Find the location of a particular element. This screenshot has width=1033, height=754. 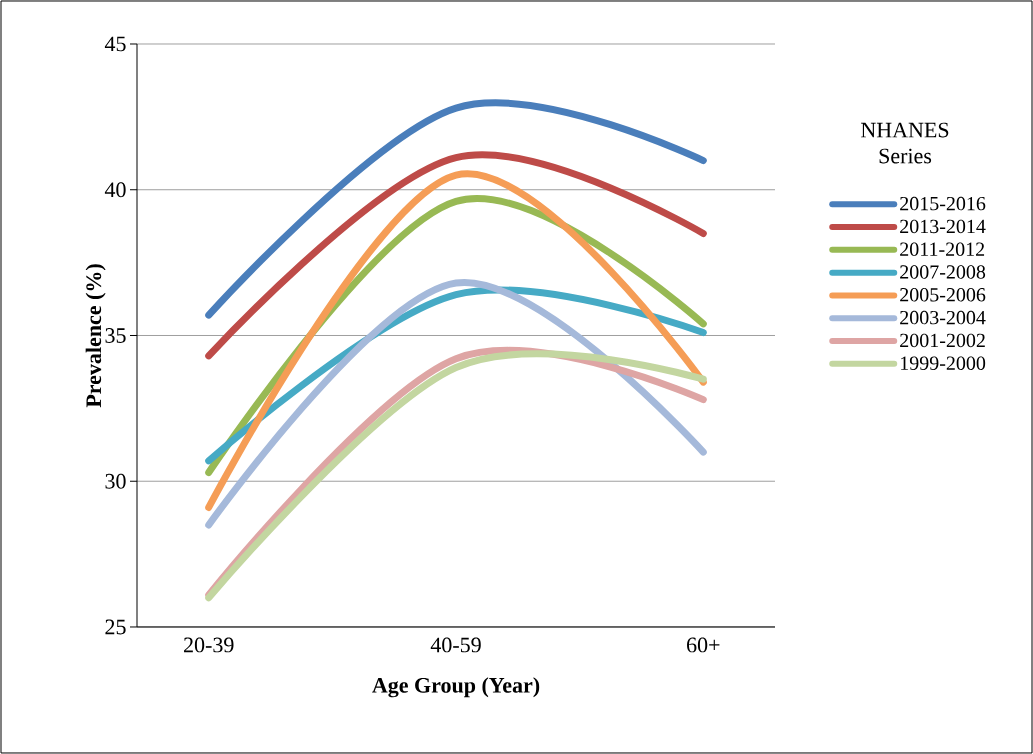

legend-label: 2007-2008 is located at coordinates (943, 272).